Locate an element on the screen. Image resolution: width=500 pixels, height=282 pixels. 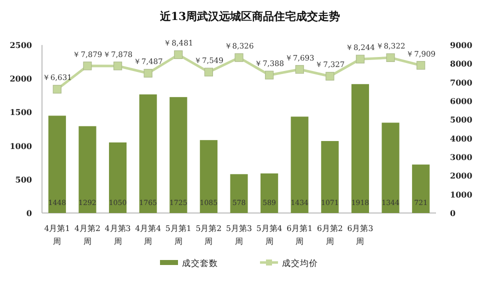
y-tick-label: 1500 is located at coordinates (21, 112).